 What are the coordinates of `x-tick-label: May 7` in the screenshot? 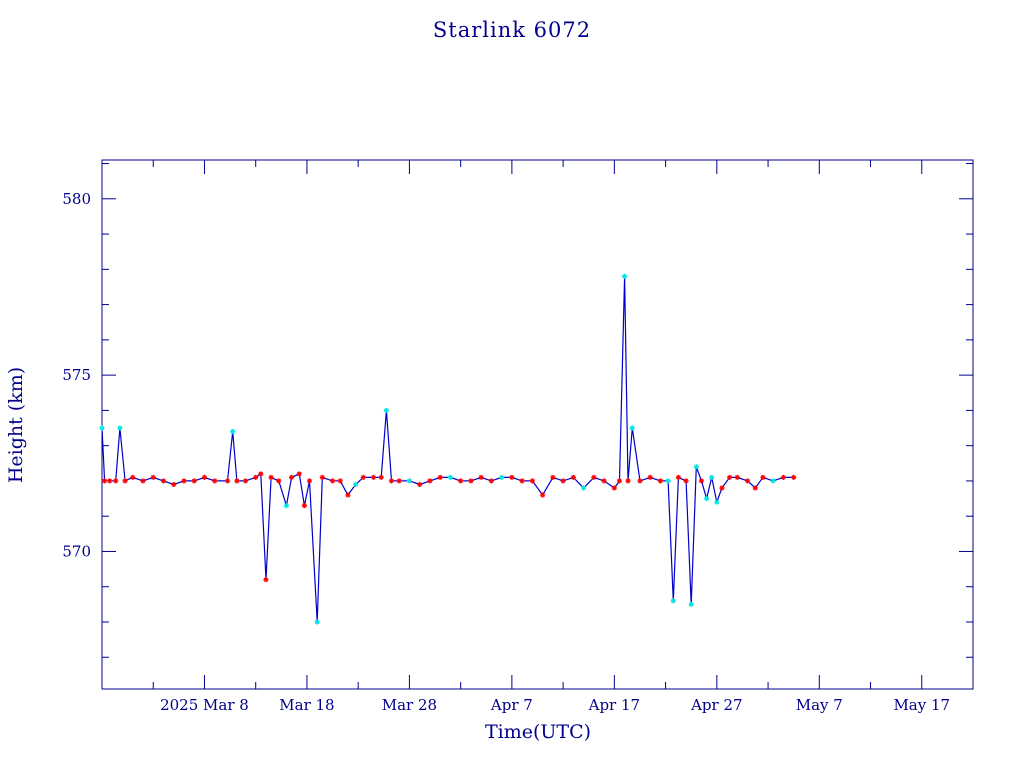 It's located at (819, 705).